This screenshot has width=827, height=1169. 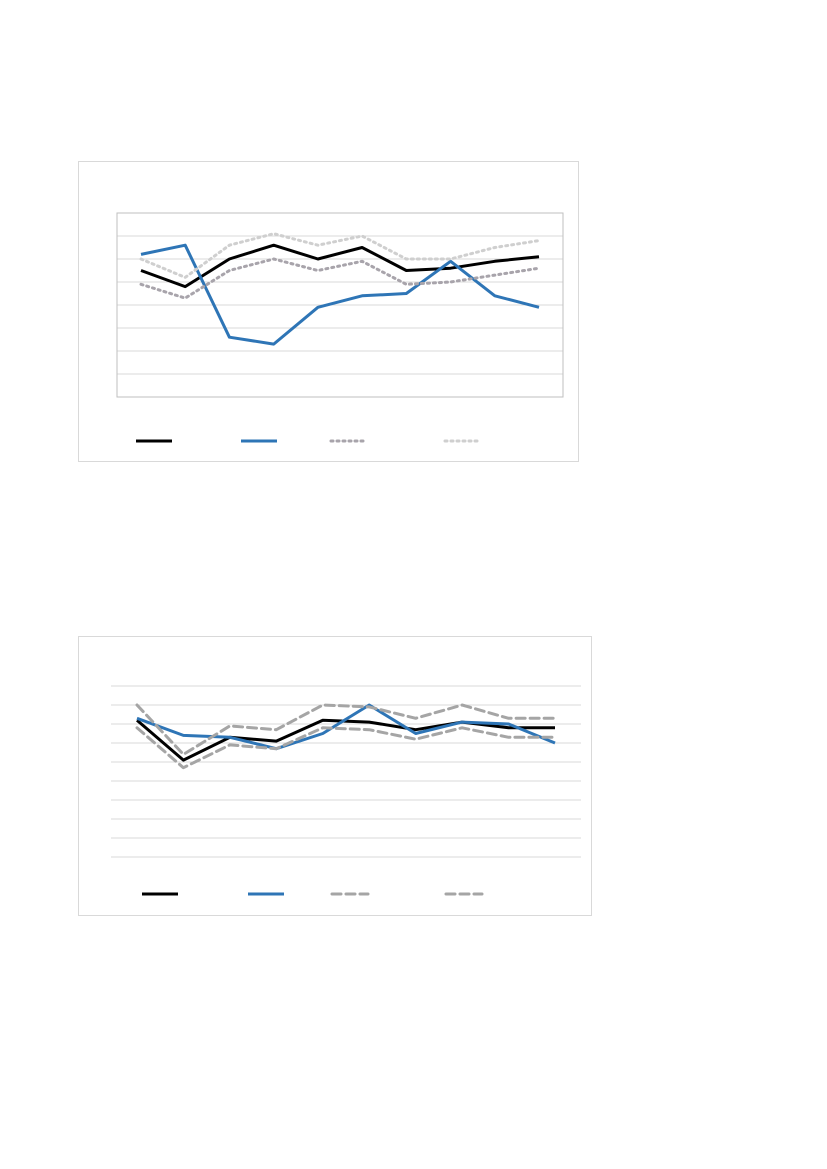 I want to click on chart-2-series-2-line, so click(x=346, y=727).